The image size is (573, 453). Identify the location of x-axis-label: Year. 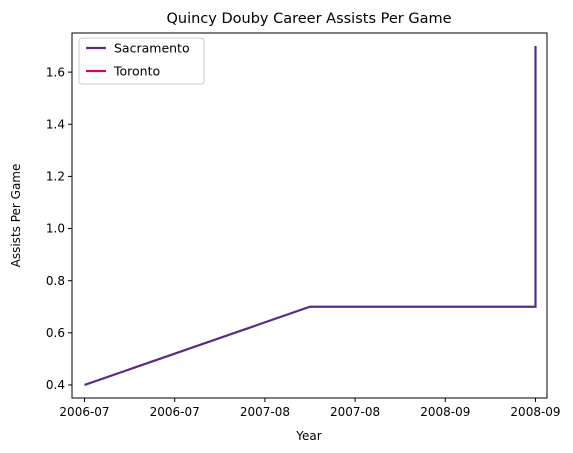
(308, 436).